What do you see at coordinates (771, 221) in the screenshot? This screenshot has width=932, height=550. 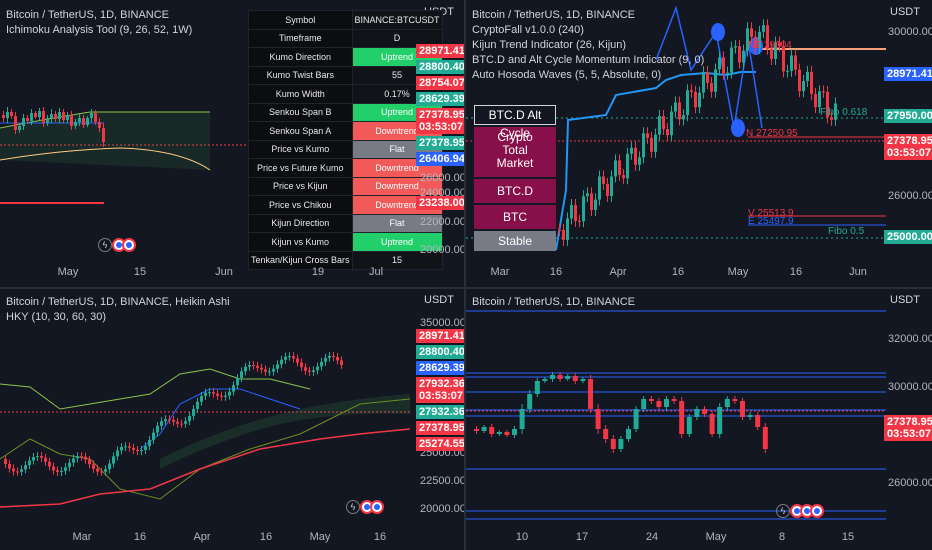 I see `hosoda-e-label: E 25497.9` at bounding box center [771, 221].